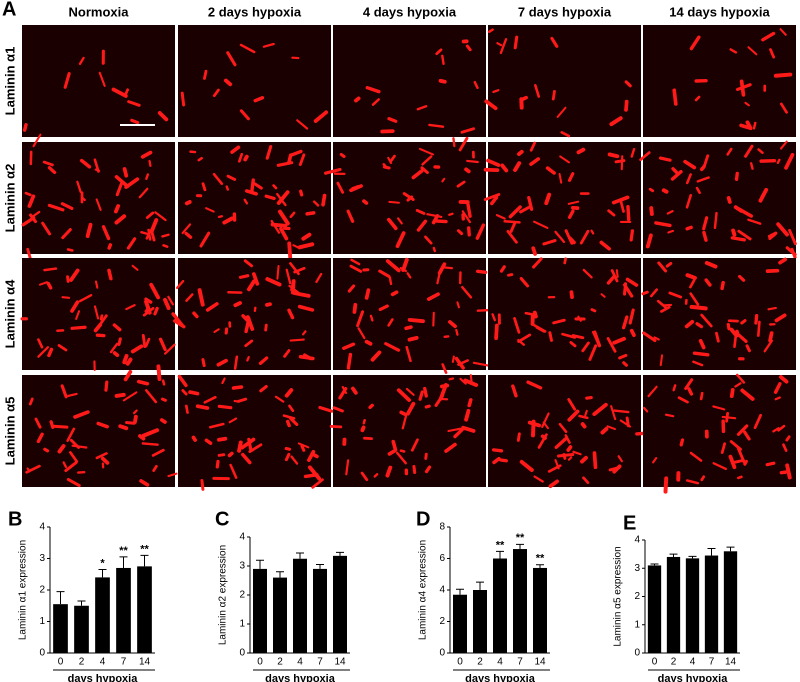 This screenshot has width=800, height=682. Describe the element at coordinates (9, 10) in the screenshot. I see `panel-label: A` at that location.